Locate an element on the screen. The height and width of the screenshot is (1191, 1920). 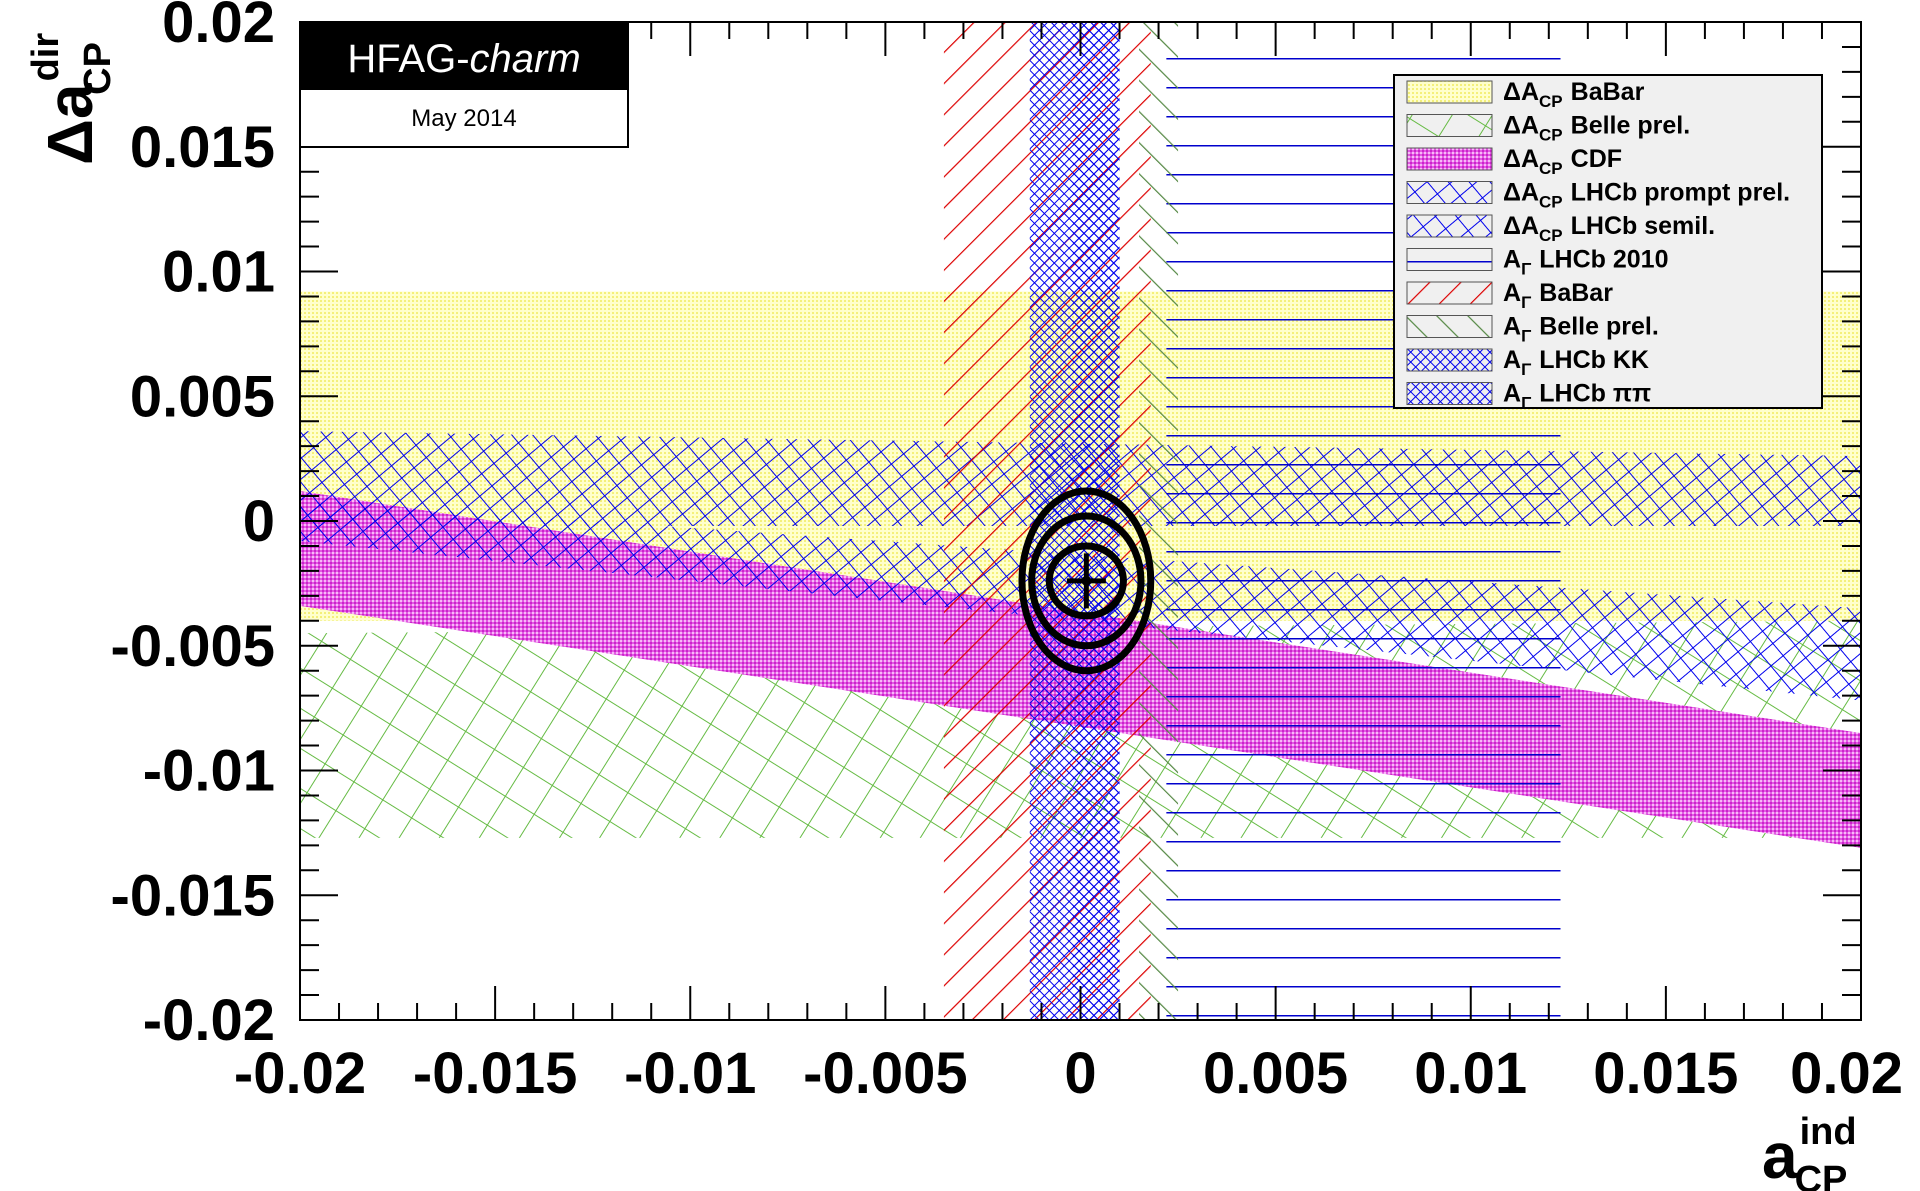
legend-entry-1: ΔACP BaBar is located at coordinates (1525, 94).